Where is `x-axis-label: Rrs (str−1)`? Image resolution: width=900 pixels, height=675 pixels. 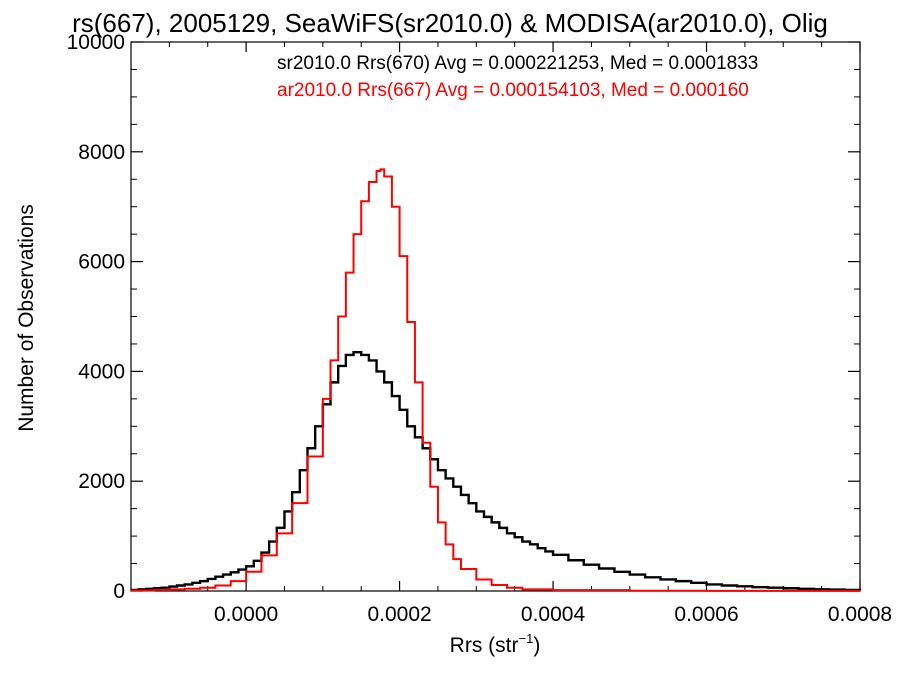 x-axis-label: Rrs (str−1) is located at coordinates (495, 644).